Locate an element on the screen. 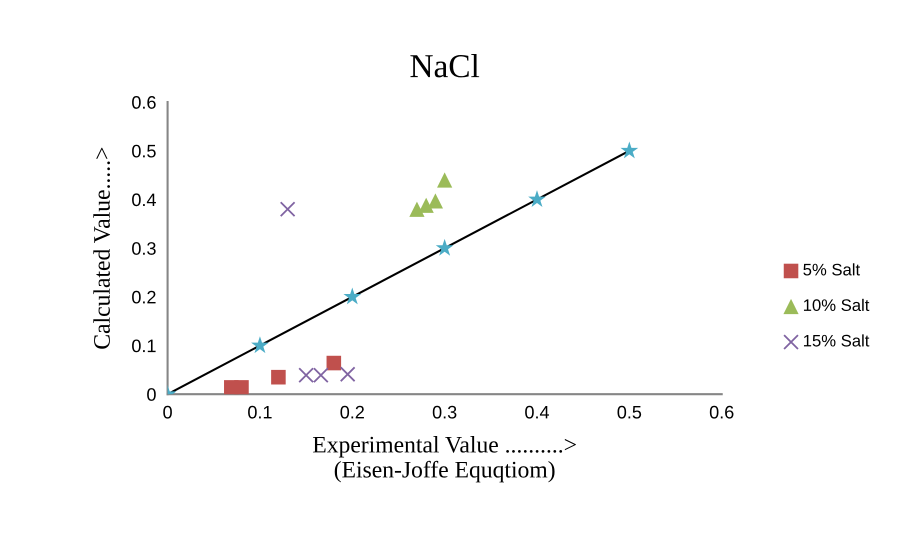 This screenshot has height=546, width=901. y-tick-label: 0.1 is located at coordinates (144, 345).